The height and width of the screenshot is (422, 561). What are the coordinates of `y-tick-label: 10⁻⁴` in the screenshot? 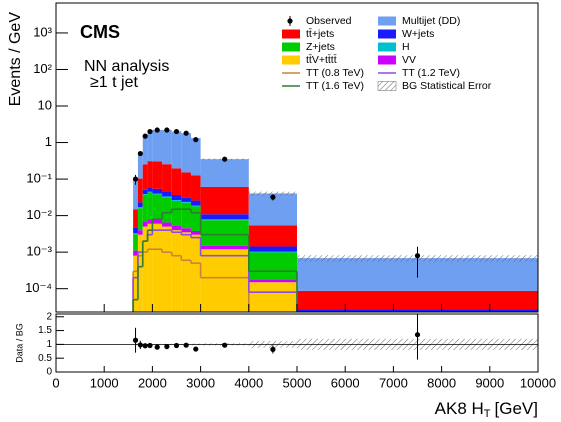 It's located at (38, 287).